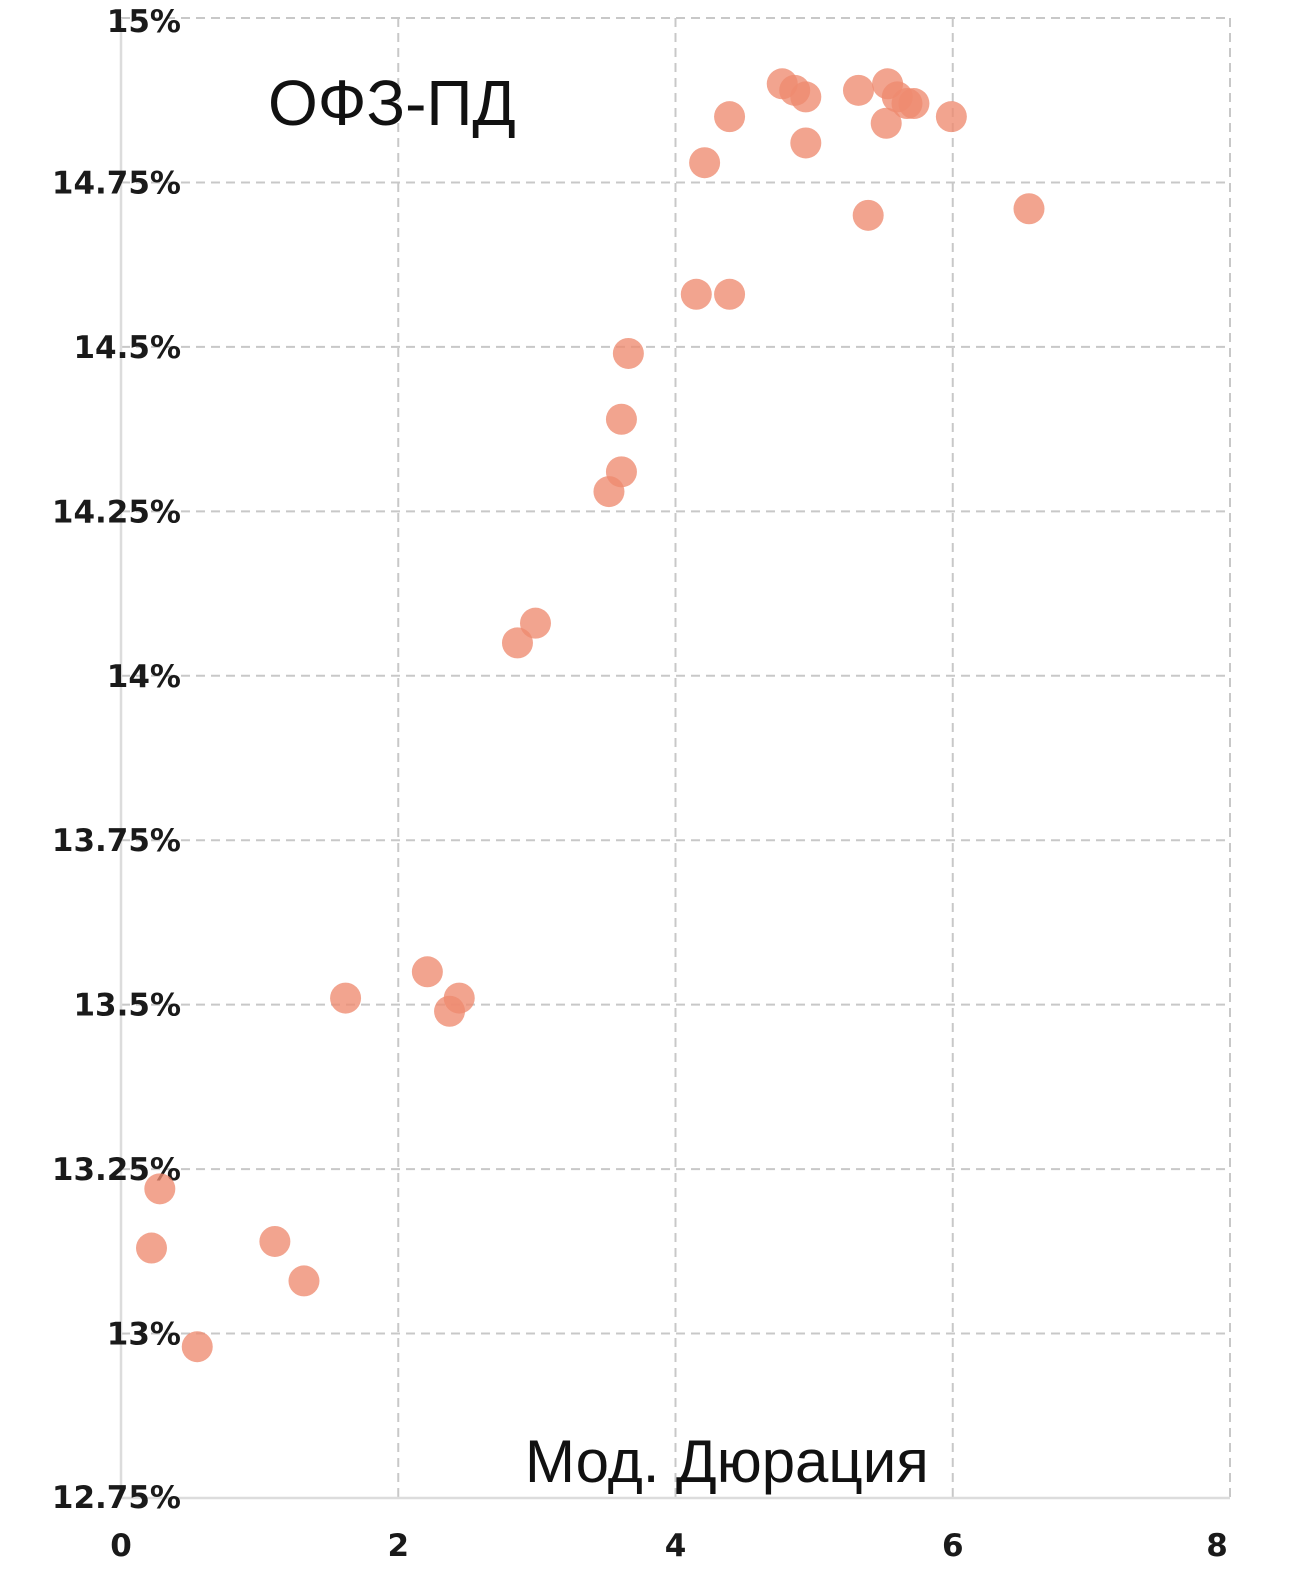 This screenshot has height=1592, width=1290. I want to click on y-tick-label: 14%, so click(144, 677).